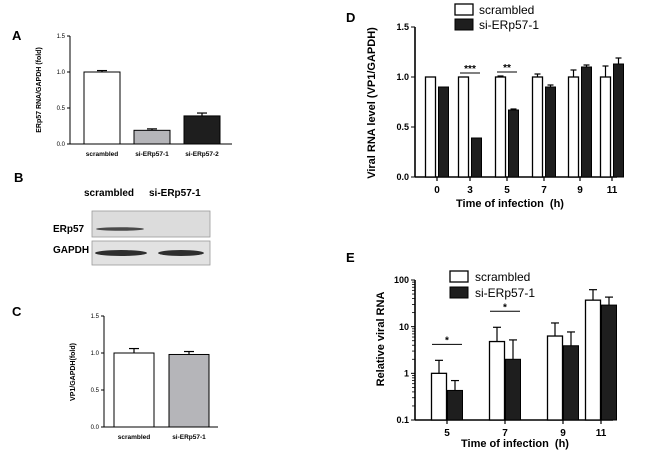 Image resolution: width=650 pixels, height=454 pixels. What do you see at coordinates (69, 229) in the screenshot?
I see `blot-row-label-erp57: ERp57` at bounding box center [69, 229].